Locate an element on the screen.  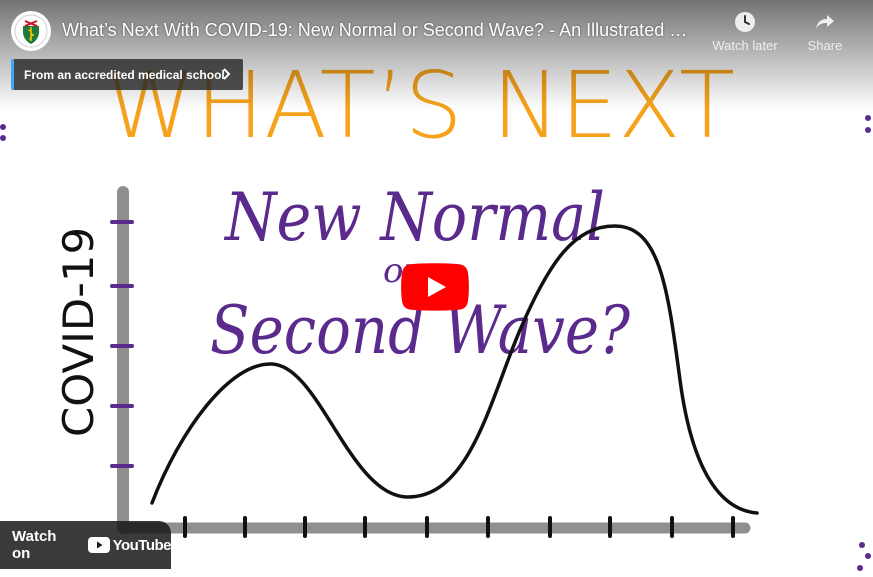
channel-avatar is located at coordinates (31, 31).